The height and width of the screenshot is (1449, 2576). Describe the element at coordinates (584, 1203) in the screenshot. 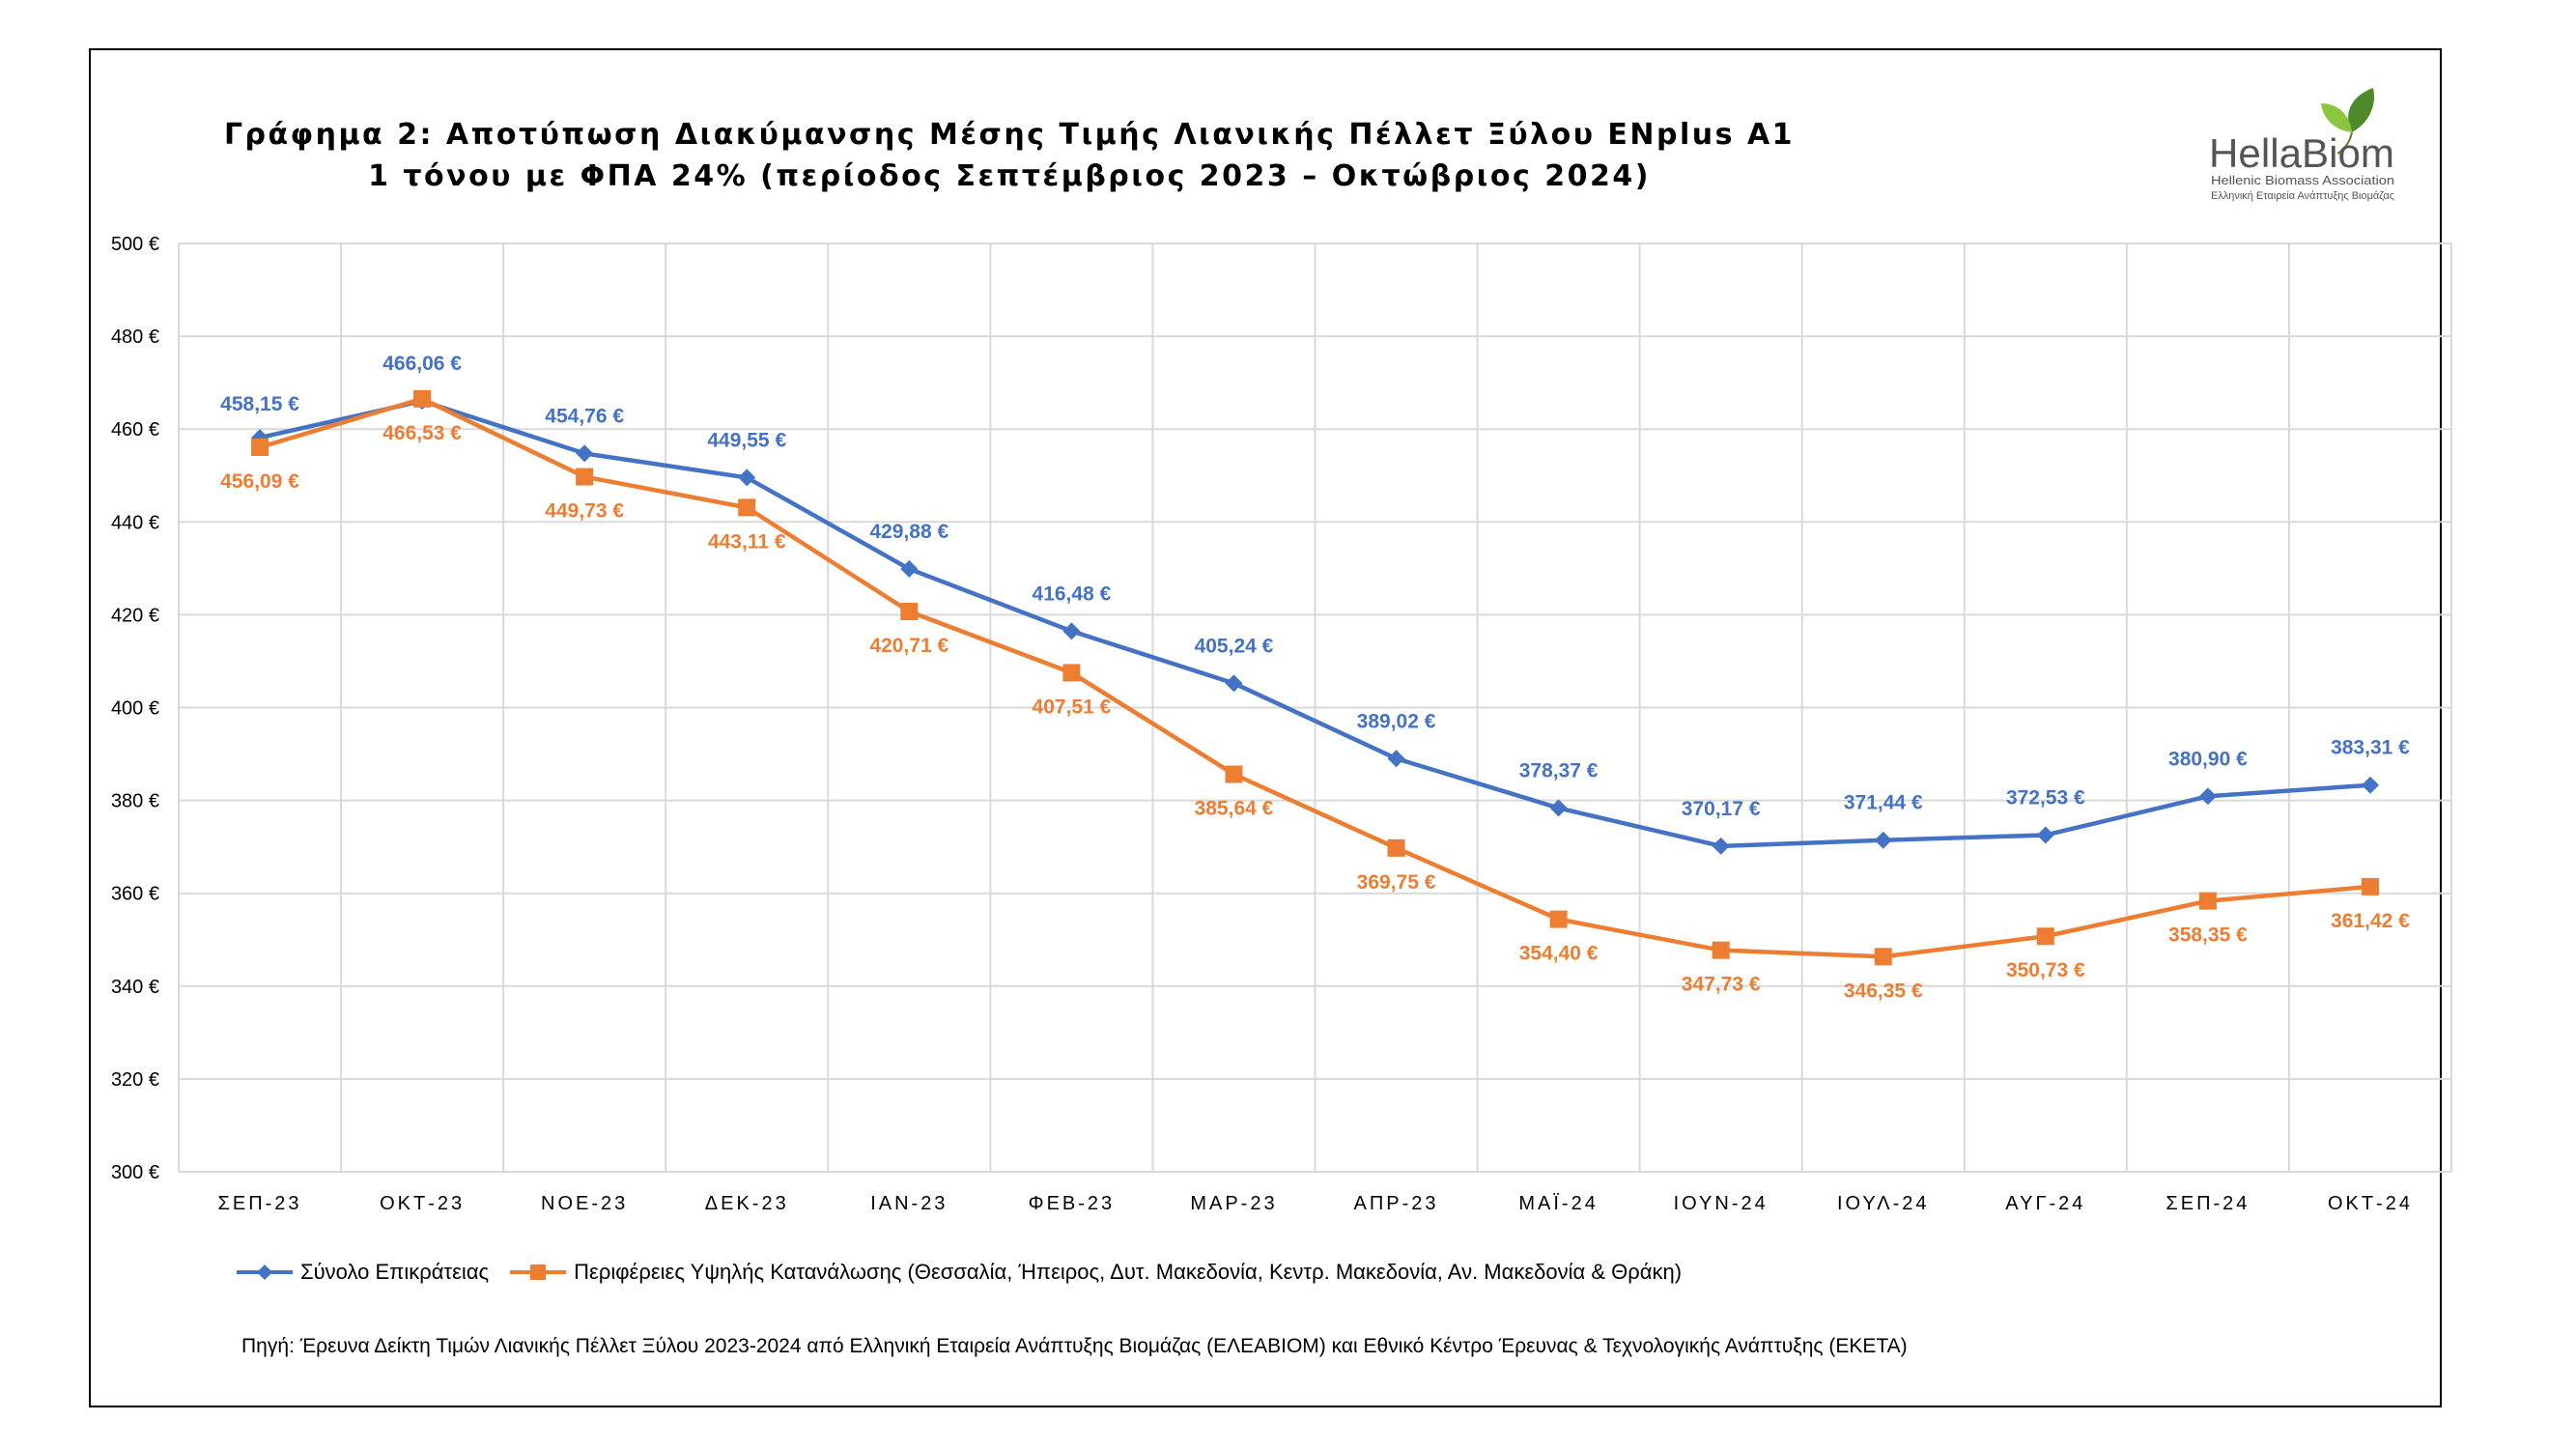

I see `x-tick-label: ΝΟΕ-23` at that location.